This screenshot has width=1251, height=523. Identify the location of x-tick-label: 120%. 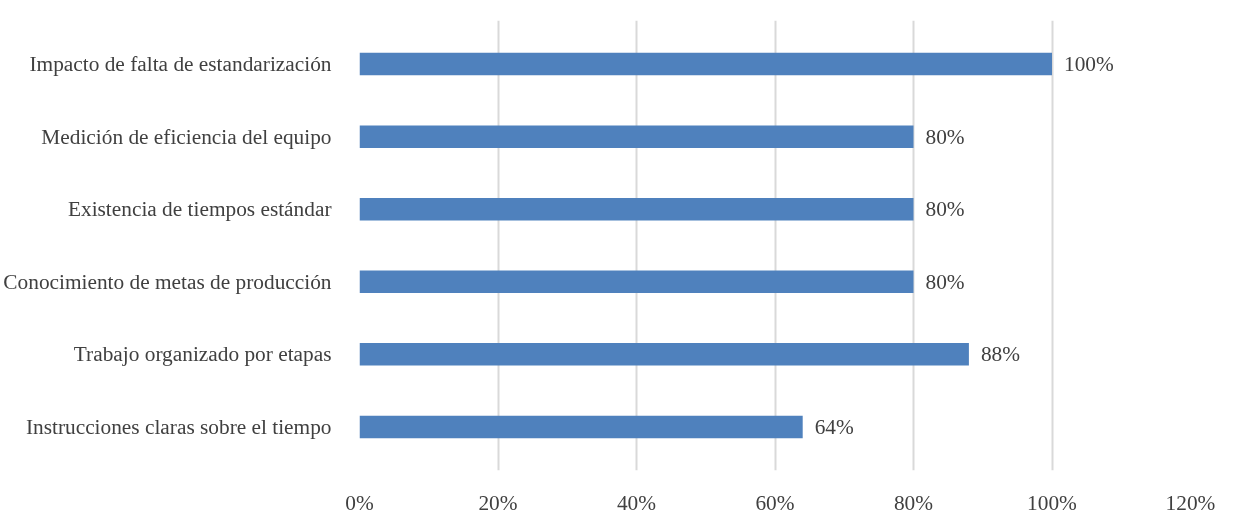
(1190, 502).